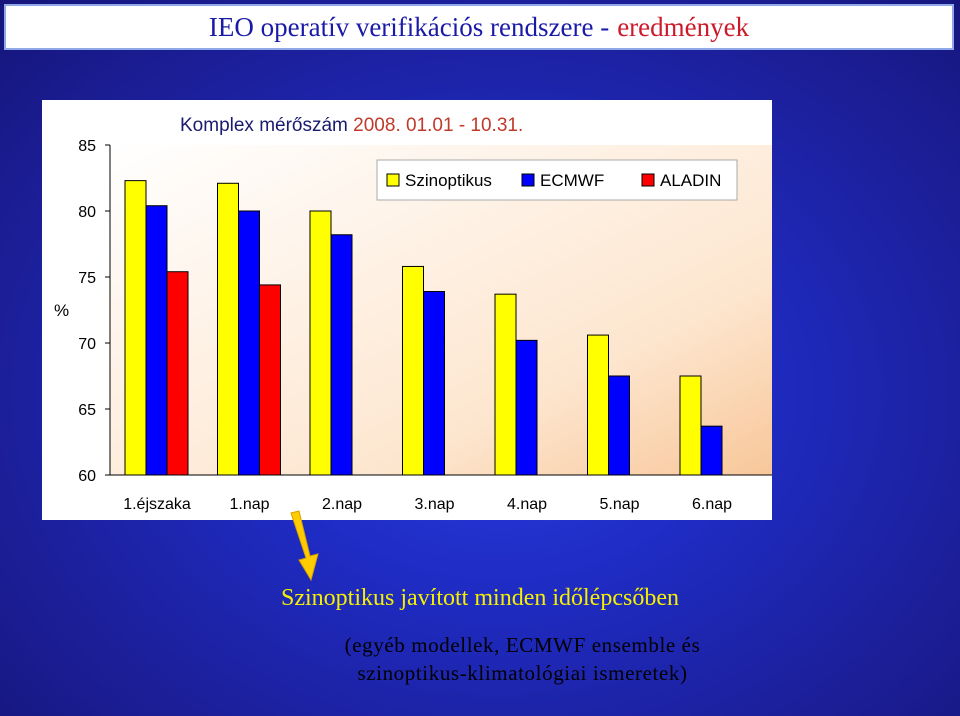 The width and height of the screenshot is (960, 716). What do you see at coordinates (683, 26) in the screenshot?
I see `slide-title-accent: eredmények` at bounding box center [683, 26].